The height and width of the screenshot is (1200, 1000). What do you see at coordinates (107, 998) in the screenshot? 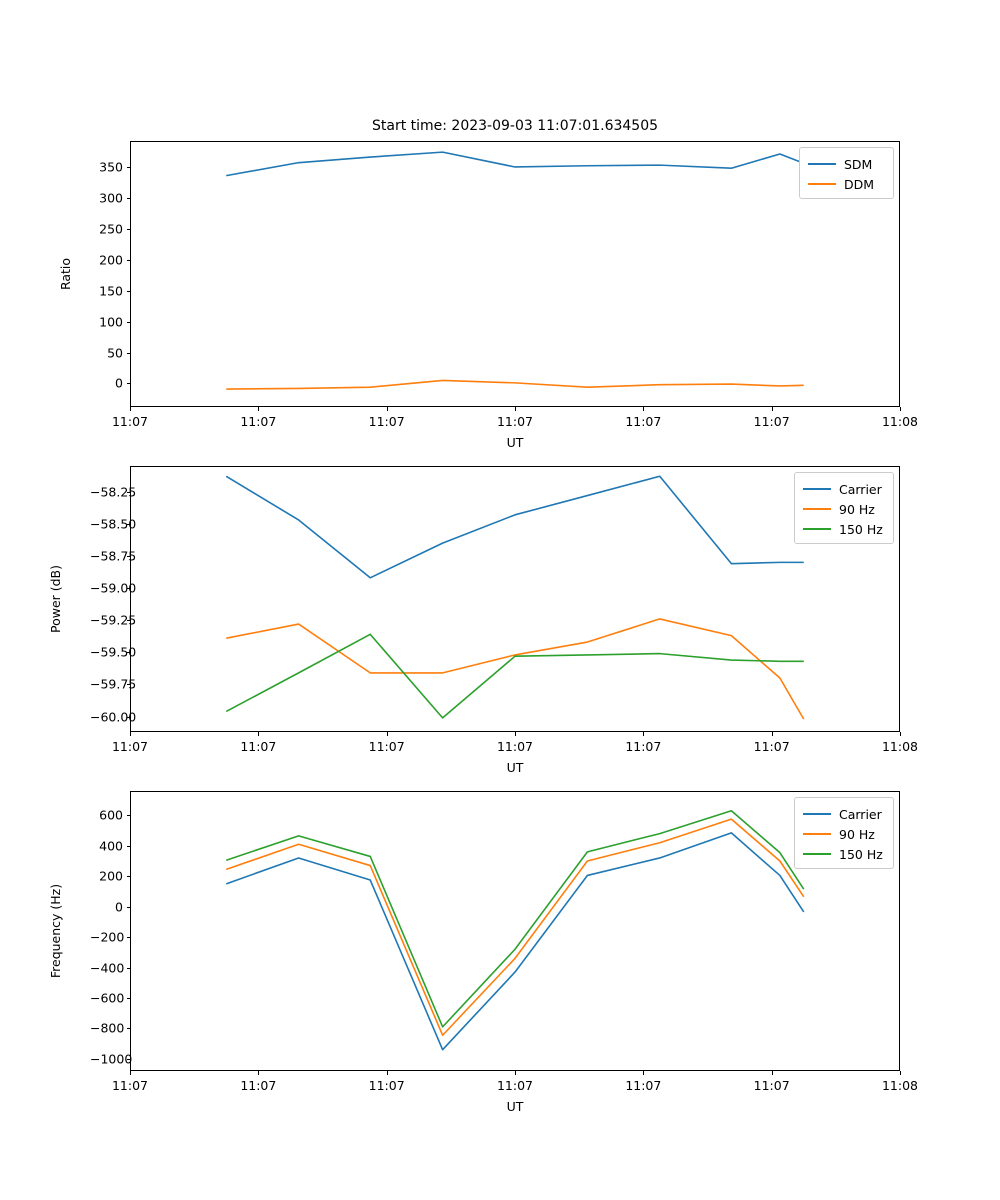
I see `y-tick-label: −600` at bounding box center [107, 998].